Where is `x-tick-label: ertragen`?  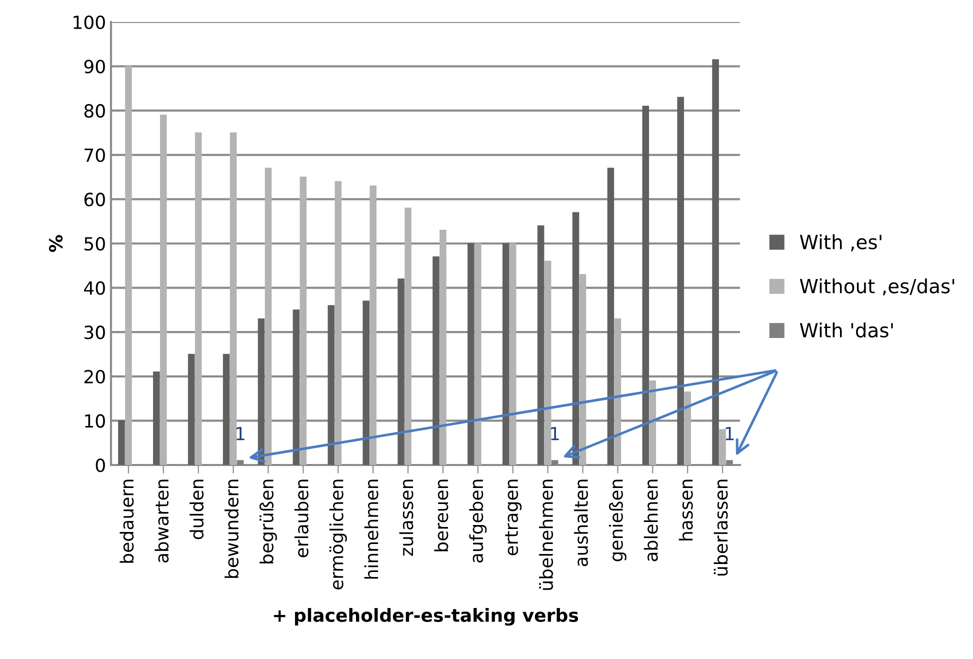 x-tick-label: ertragen is located at coordinates (513, 518).